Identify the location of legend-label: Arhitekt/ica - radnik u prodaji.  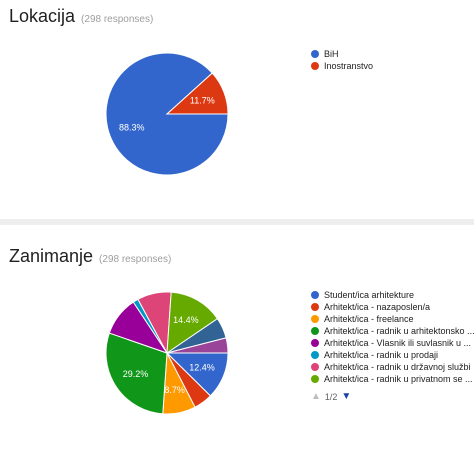
(381, 355).